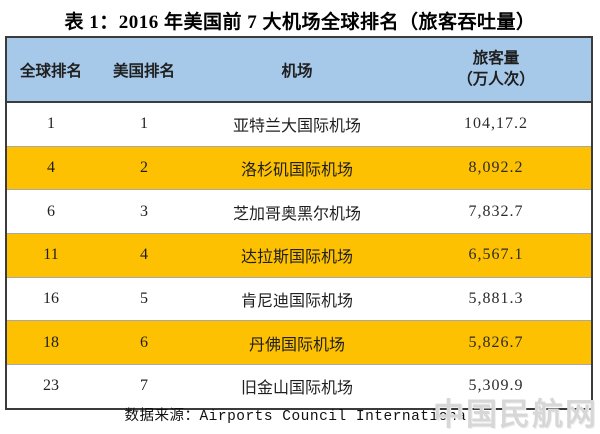 Image resolution: width=600 pixels, height=434 pixels. Describe the element at coordinates (50, 71) in the screenshot. I see `header-global-rank: 全球排名` at that location.